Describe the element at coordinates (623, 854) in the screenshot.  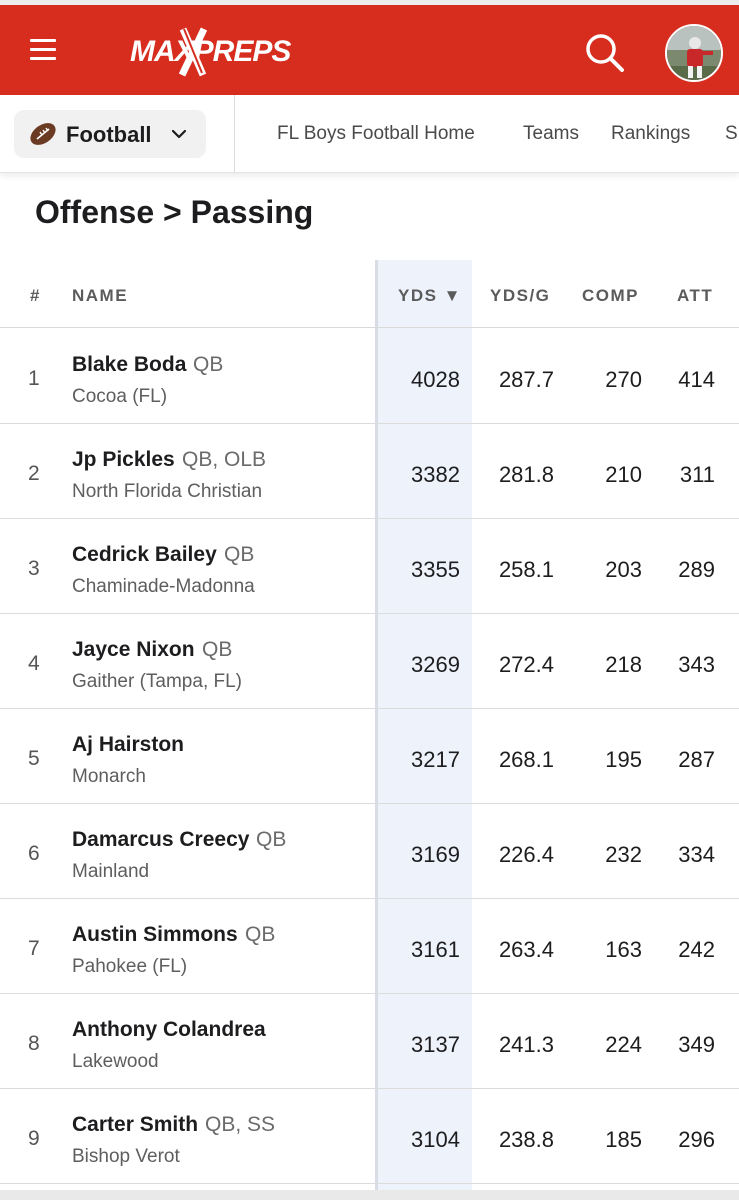
I see `completions-cell: 232` at that location.